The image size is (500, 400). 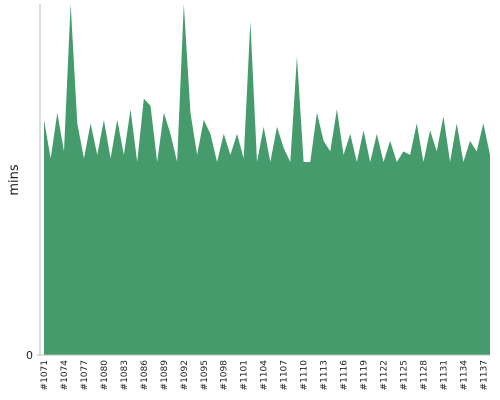 I want to click on x-tick-label: #1119, so click(x=365, y=375).